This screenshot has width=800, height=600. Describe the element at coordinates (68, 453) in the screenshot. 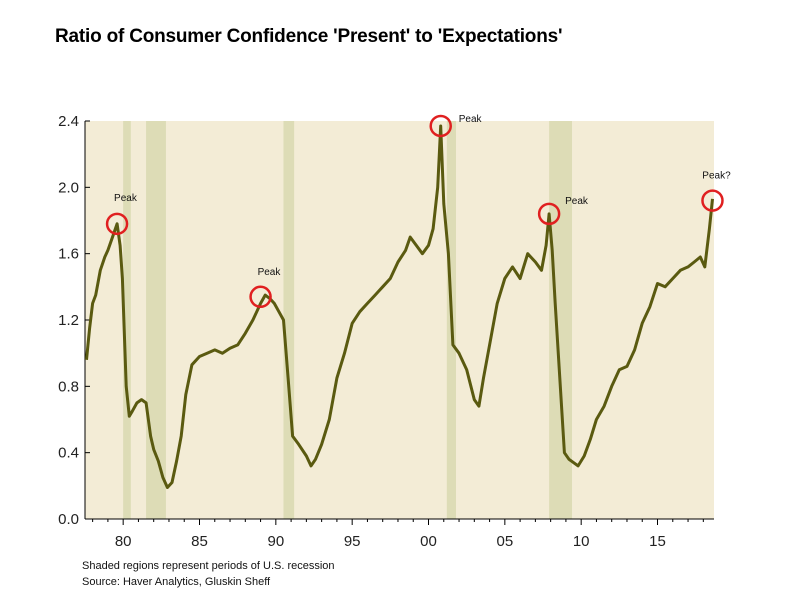

I see `y-tick-label: 0.4` at that location.